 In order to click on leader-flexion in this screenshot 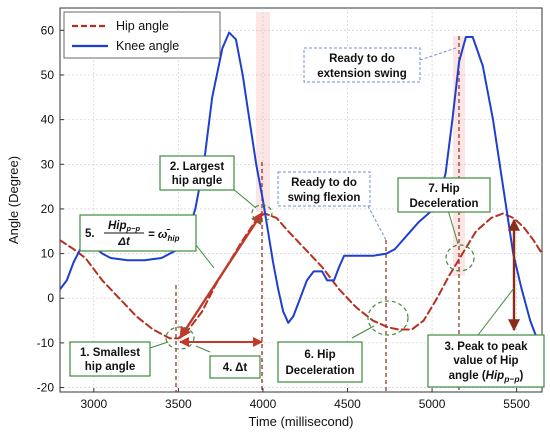, I will do `click(377, 223)`.